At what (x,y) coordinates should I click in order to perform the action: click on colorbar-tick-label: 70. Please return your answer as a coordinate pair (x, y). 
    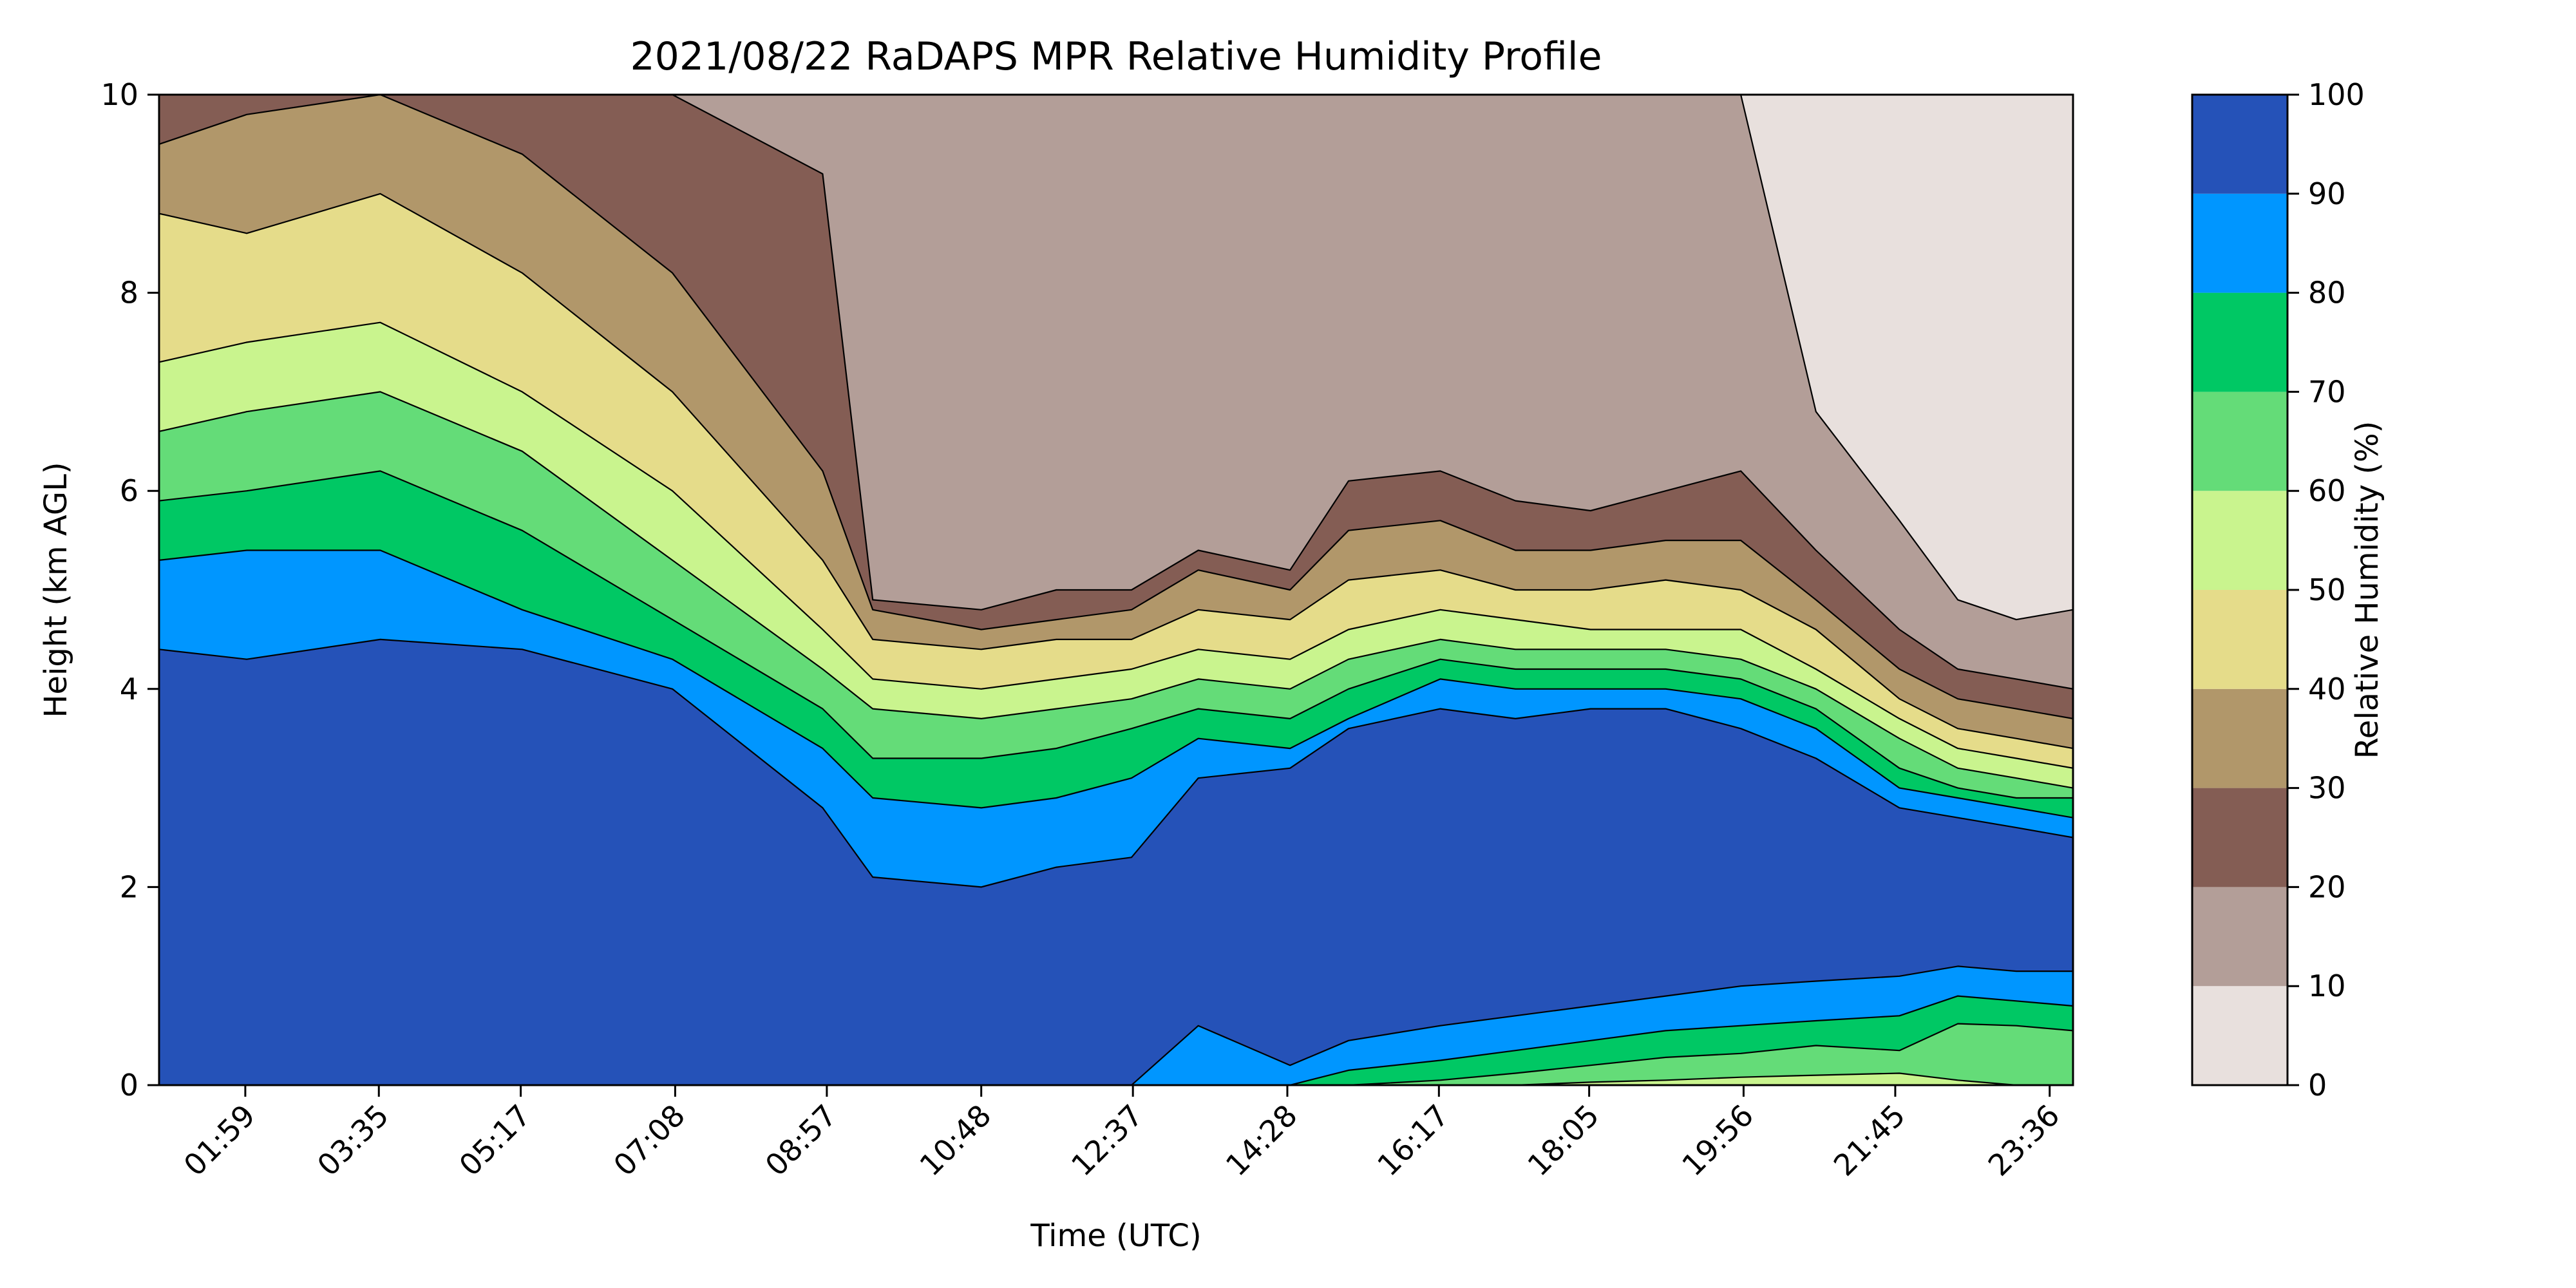
    Looking at the image, I should click on (2327, 391).